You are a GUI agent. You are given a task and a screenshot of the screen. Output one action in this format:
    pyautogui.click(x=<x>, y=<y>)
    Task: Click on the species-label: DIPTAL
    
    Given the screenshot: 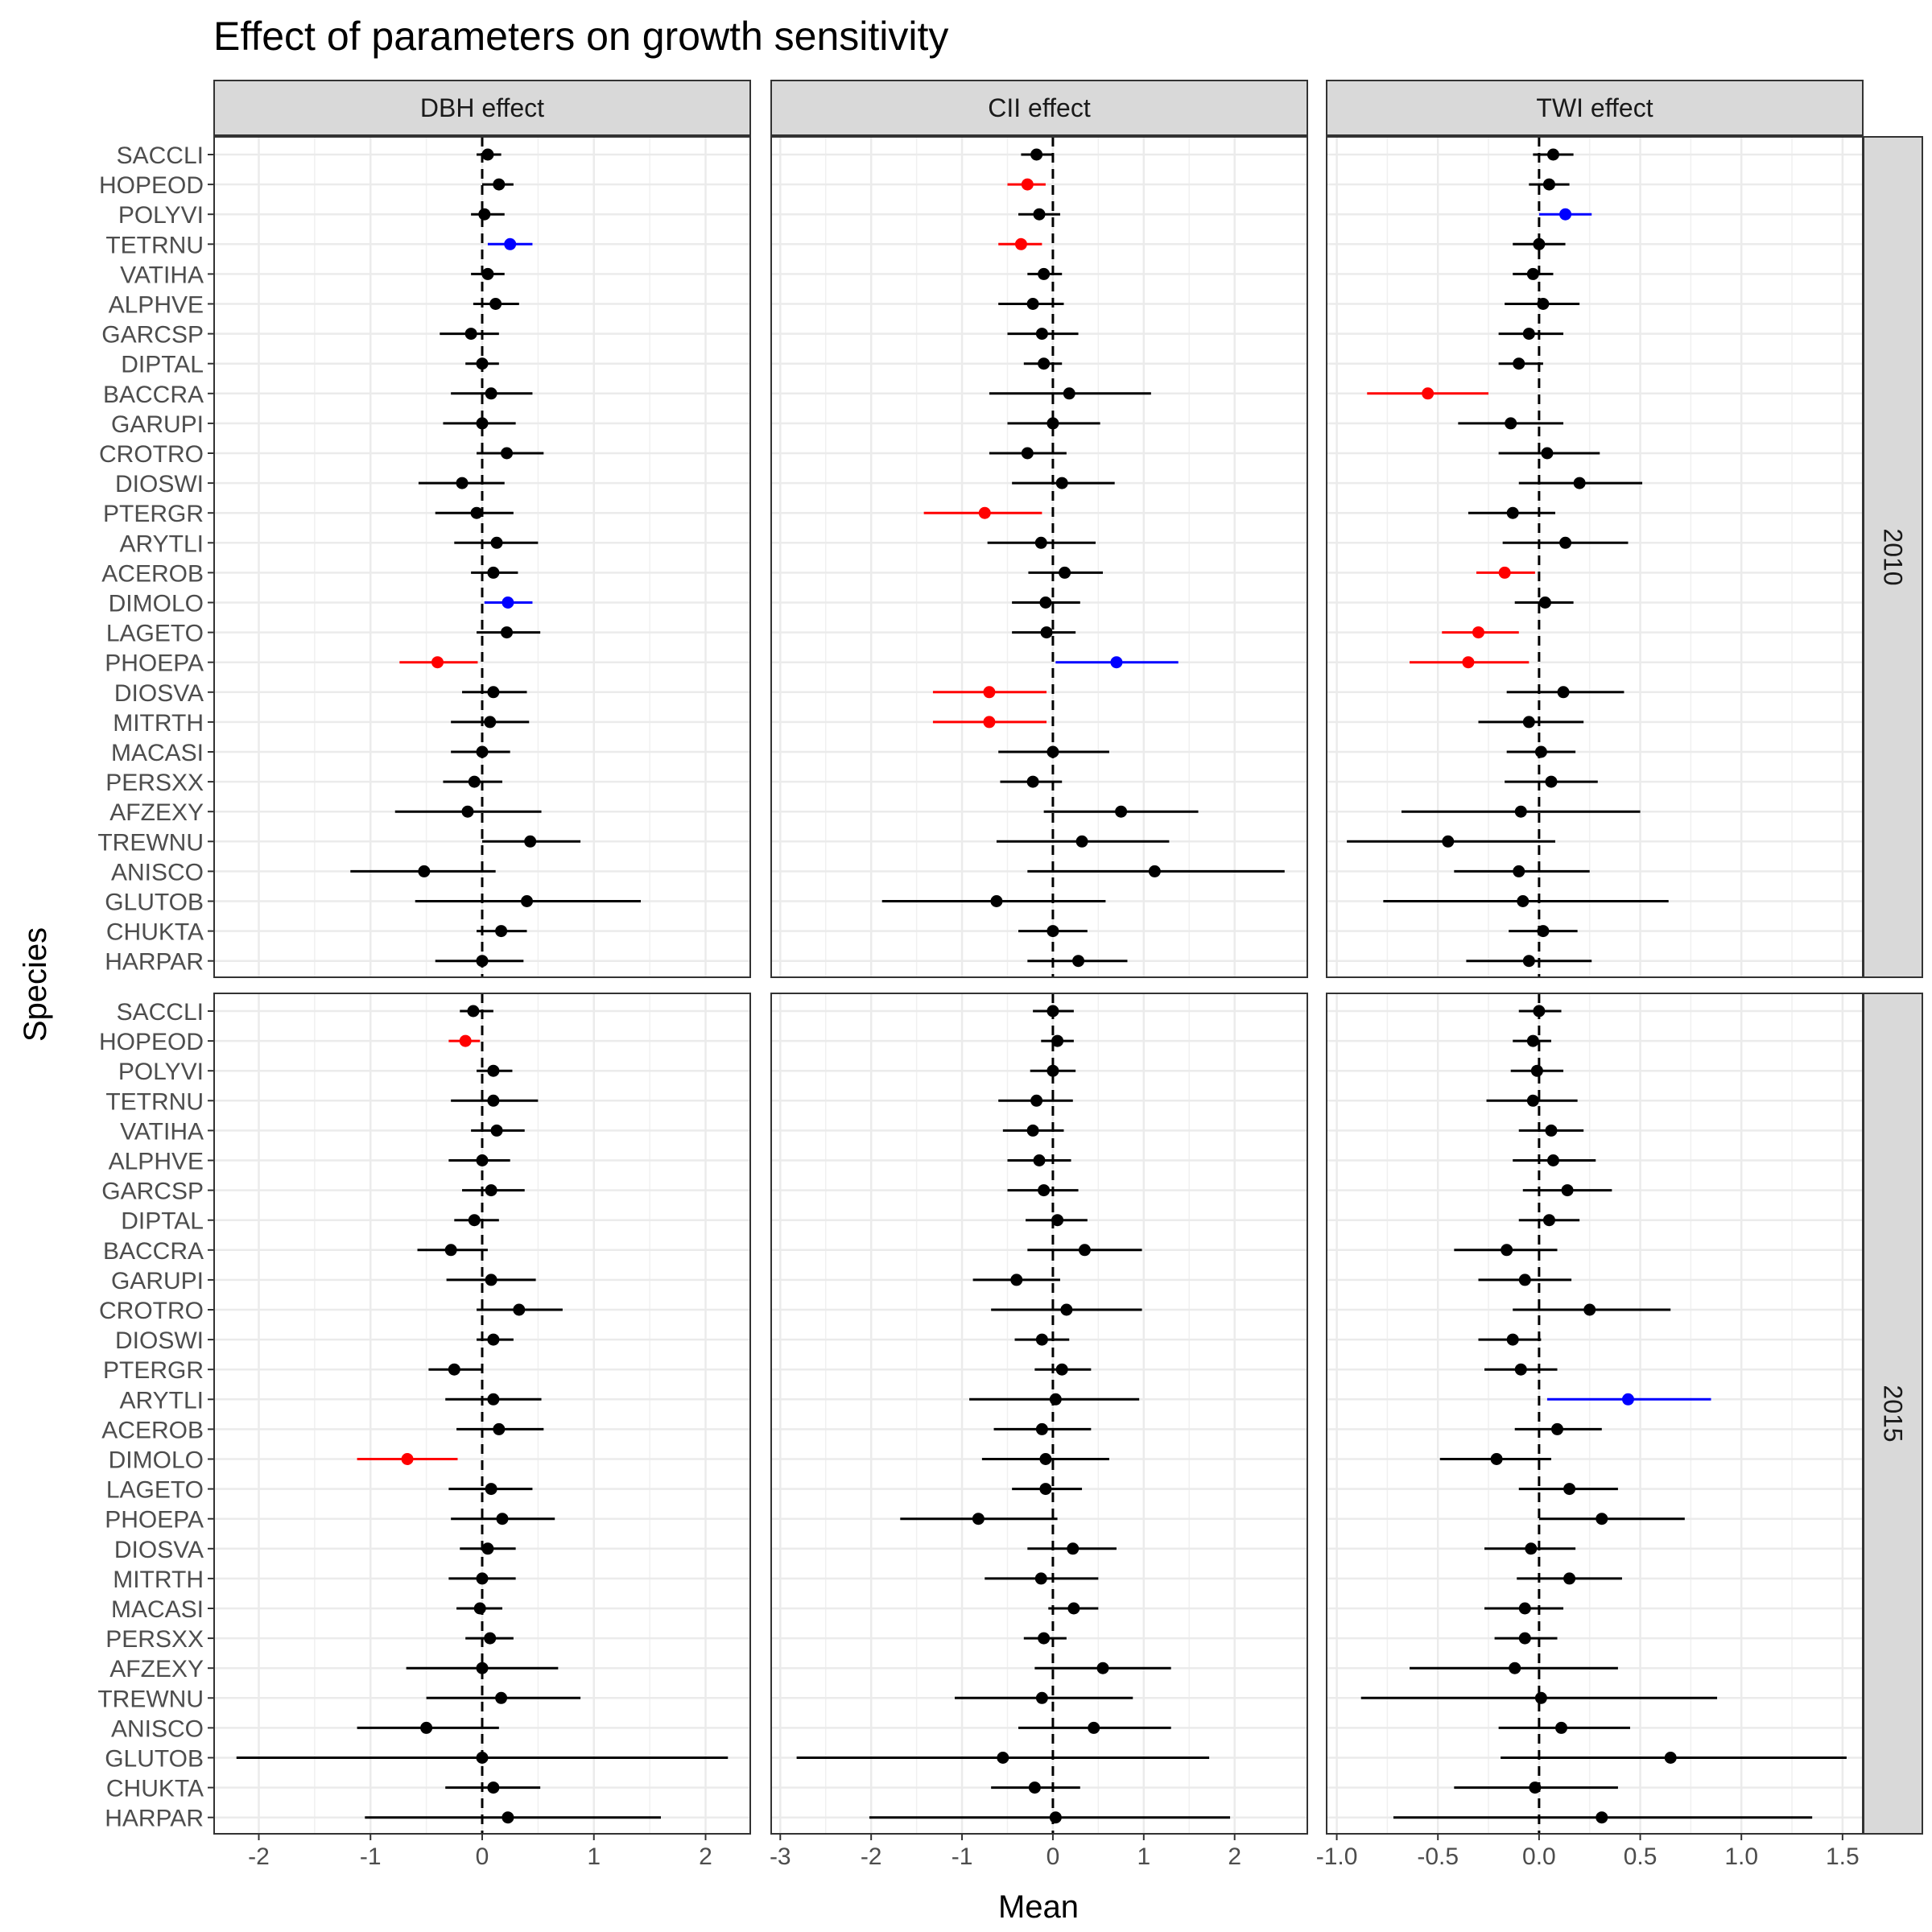 What is the action you would take?
    pyautogui.click(x=162, y=365)
    